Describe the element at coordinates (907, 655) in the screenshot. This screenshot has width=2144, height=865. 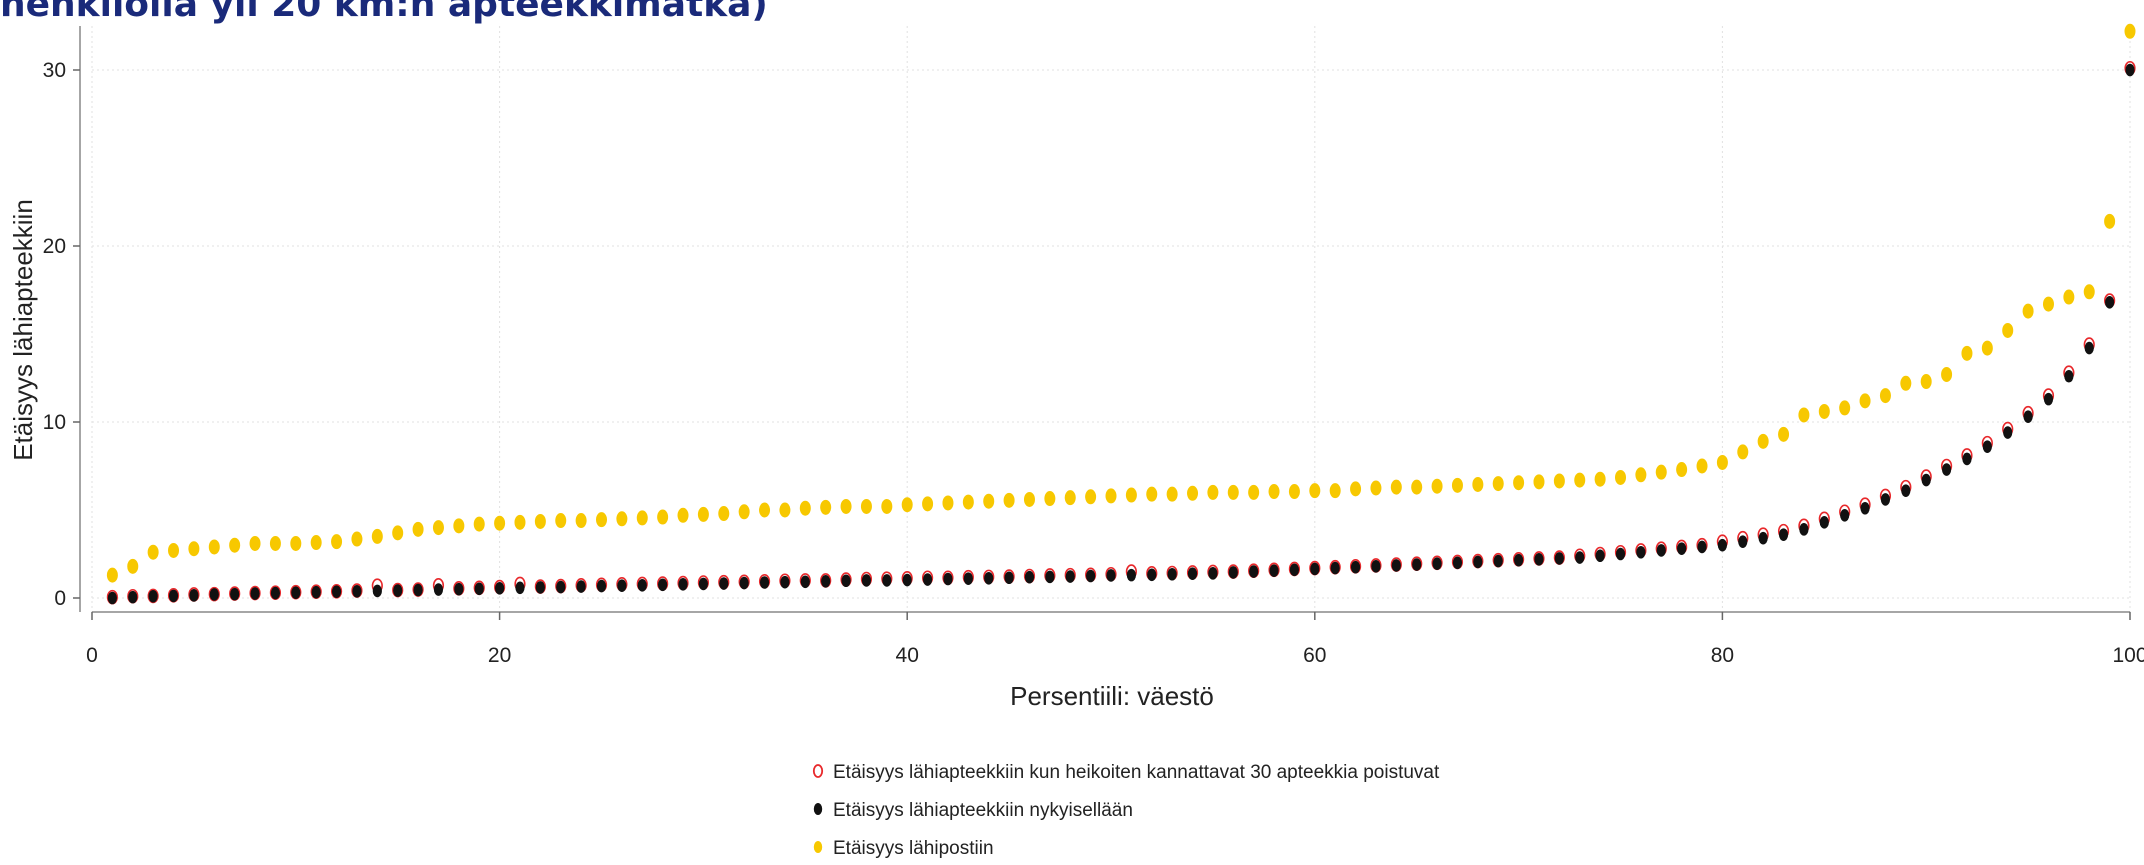
I see `x-tick-label: 40` at that location.